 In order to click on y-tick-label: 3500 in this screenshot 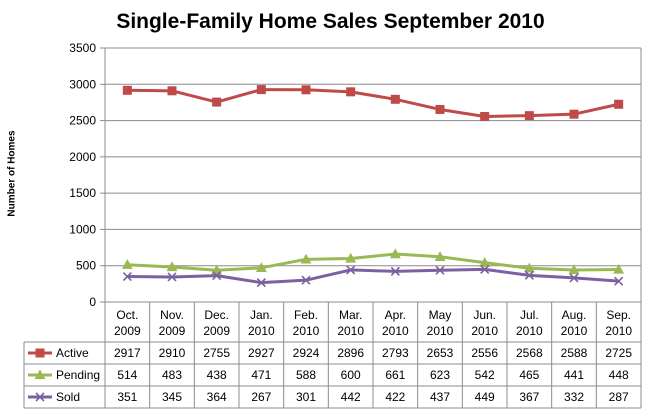, I will do `click(82, 48)`.